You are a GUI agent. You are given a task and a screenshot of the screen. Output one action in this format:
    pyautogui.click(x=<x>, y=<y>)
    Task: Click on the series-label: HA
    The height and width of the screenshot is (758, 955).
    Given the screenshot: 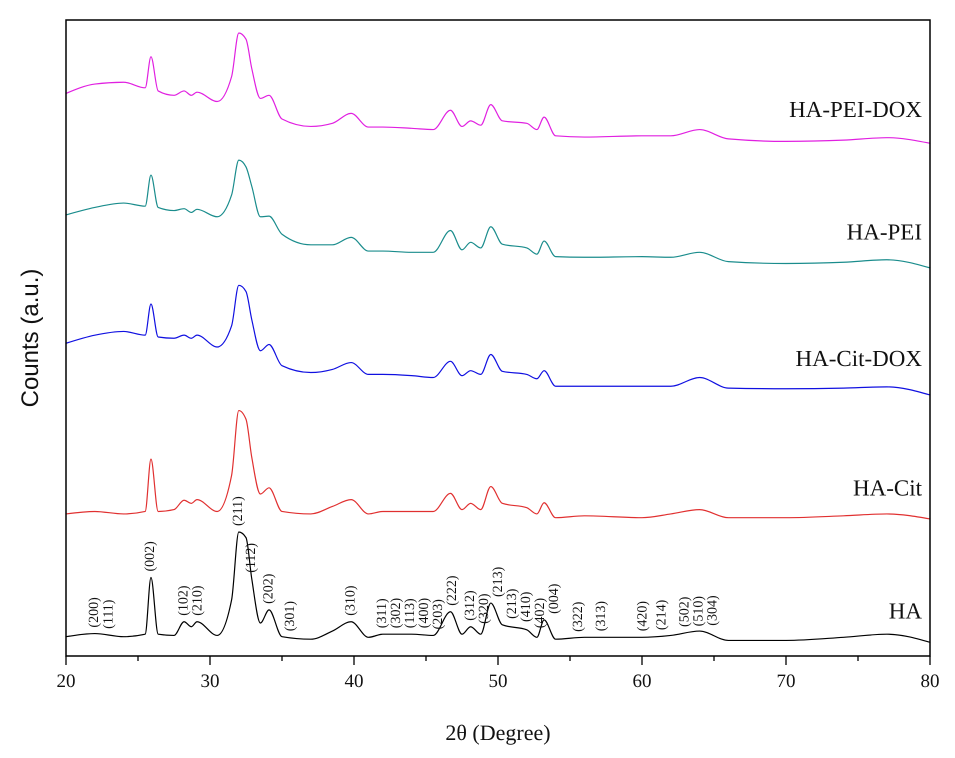 What is the action you would take?
    pyautogui.click(x=905, y=611)
    